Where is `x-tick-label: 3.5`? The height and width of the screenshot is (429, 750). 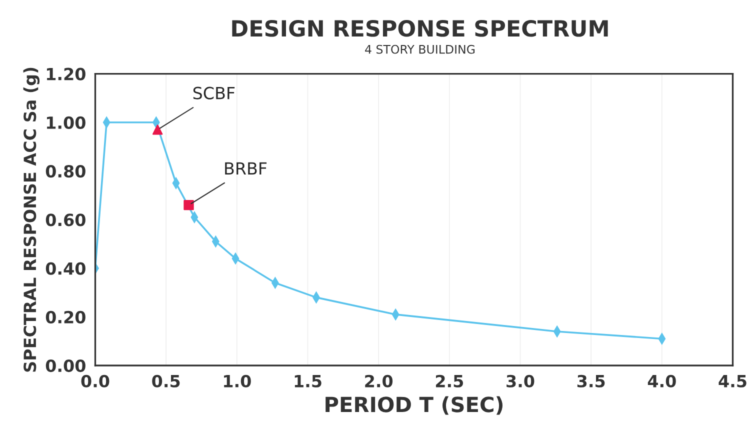 x-tick-label: 3.5 is located at coordinates (591, 381).